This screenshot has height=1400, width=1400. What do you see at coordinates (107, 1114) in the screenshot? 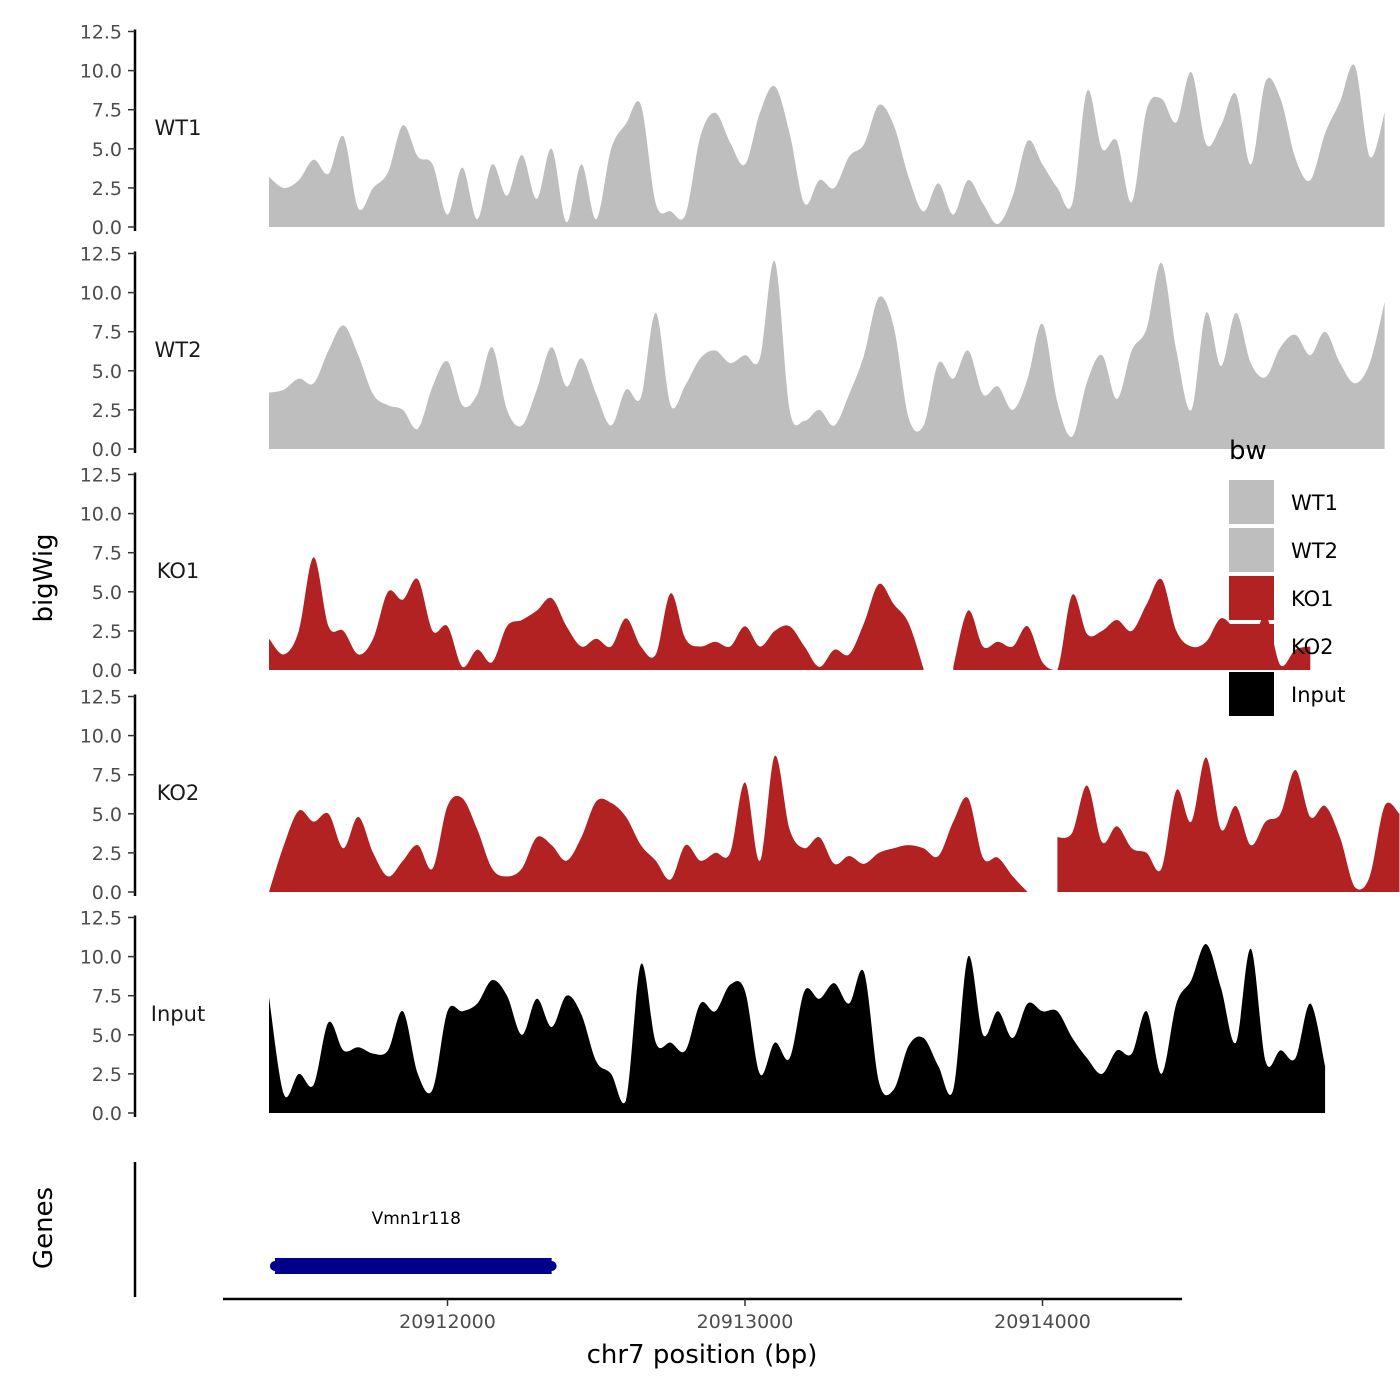
I see `track-input-ytick-label: 0.0` at bounding box center [107, 1114].